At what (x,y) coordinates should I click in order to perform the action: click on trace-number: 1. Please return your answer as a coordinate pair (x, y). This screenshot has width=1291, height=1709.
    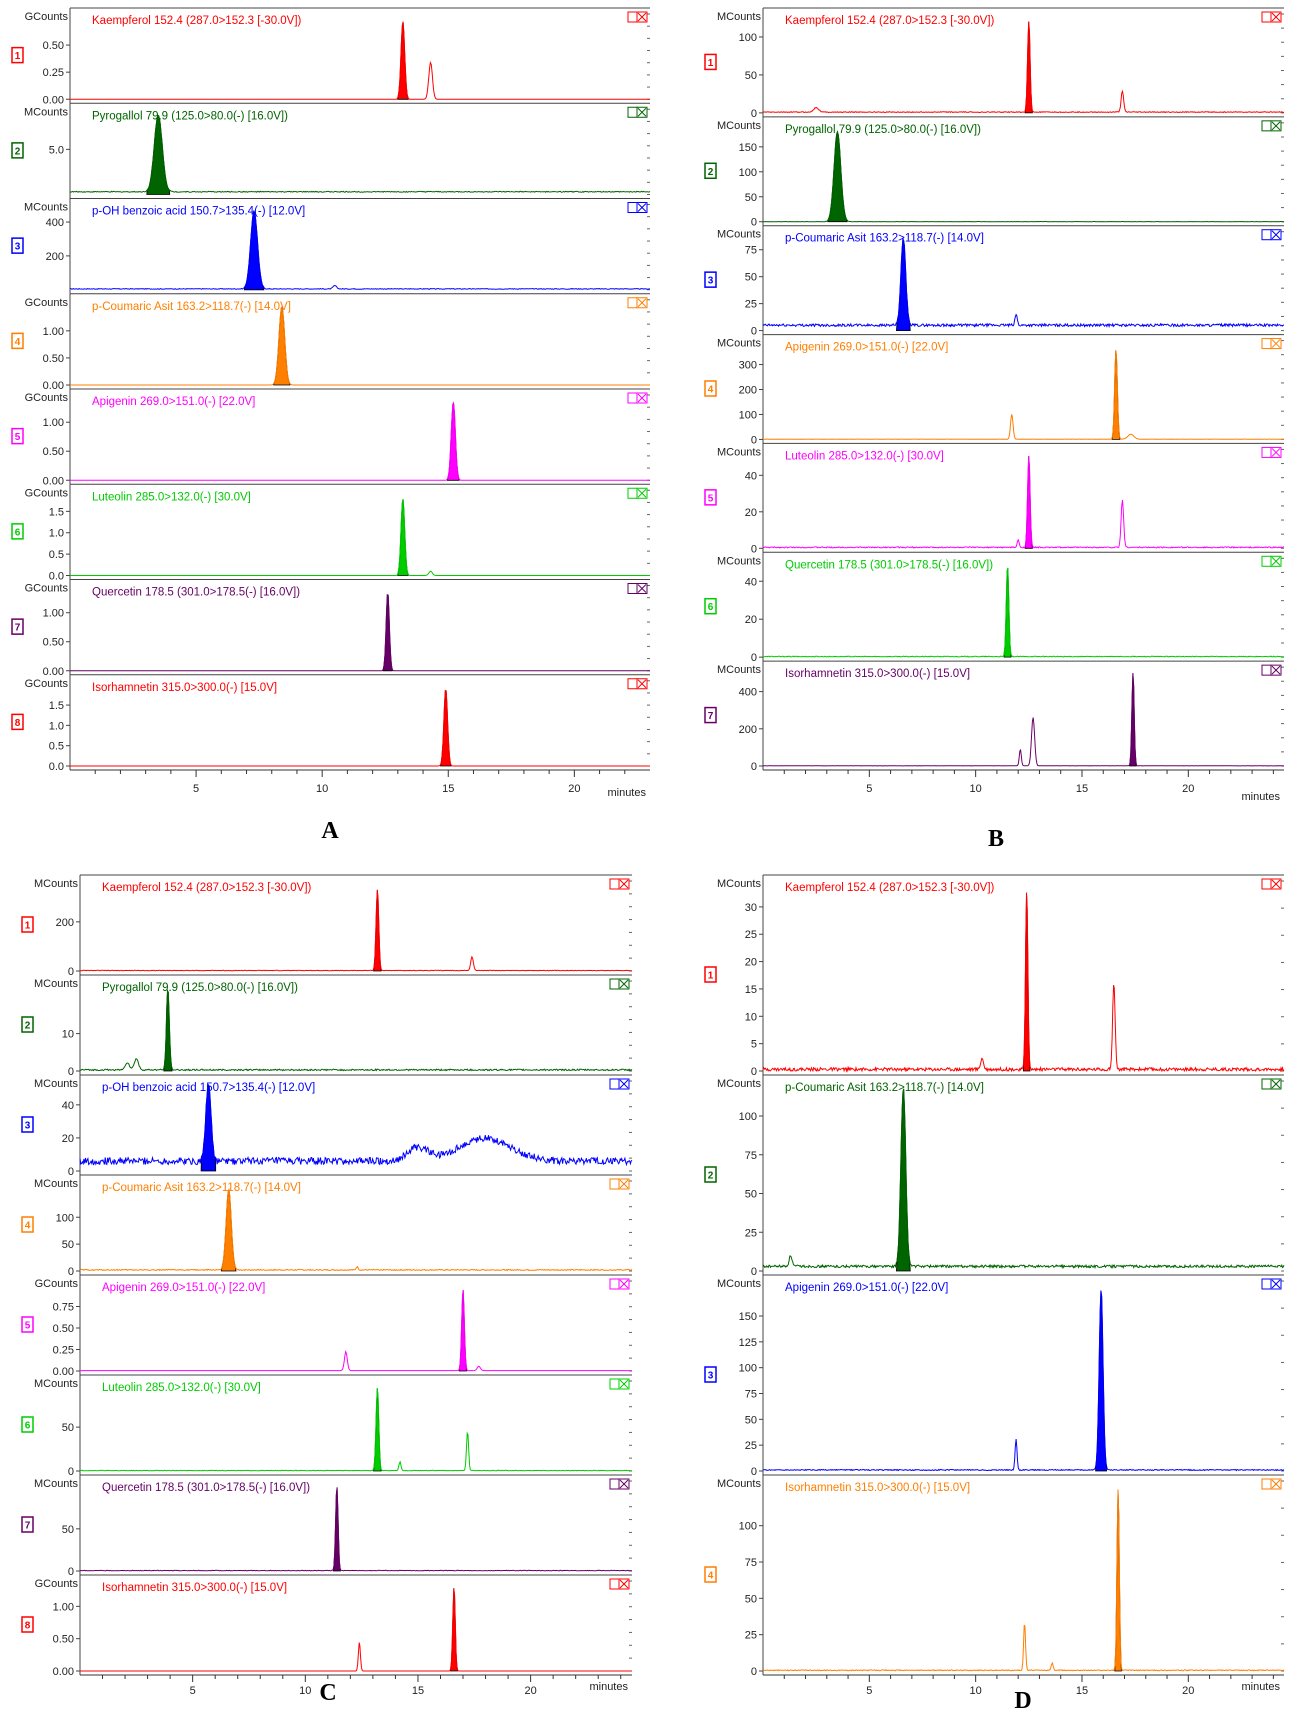
    Looking at the image, I should click on (711, 63).